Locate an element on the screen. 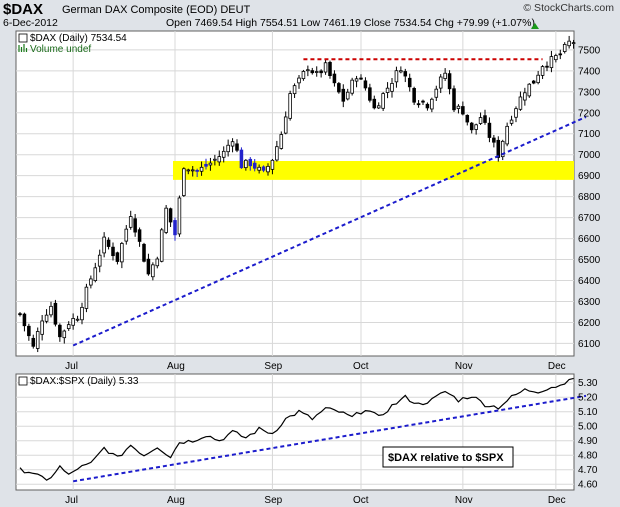 This screenshot has width=620, height=507. ratio-x-axis: Jul Aug Sep Oct Nov Dec is located at coordinates (315, 500).